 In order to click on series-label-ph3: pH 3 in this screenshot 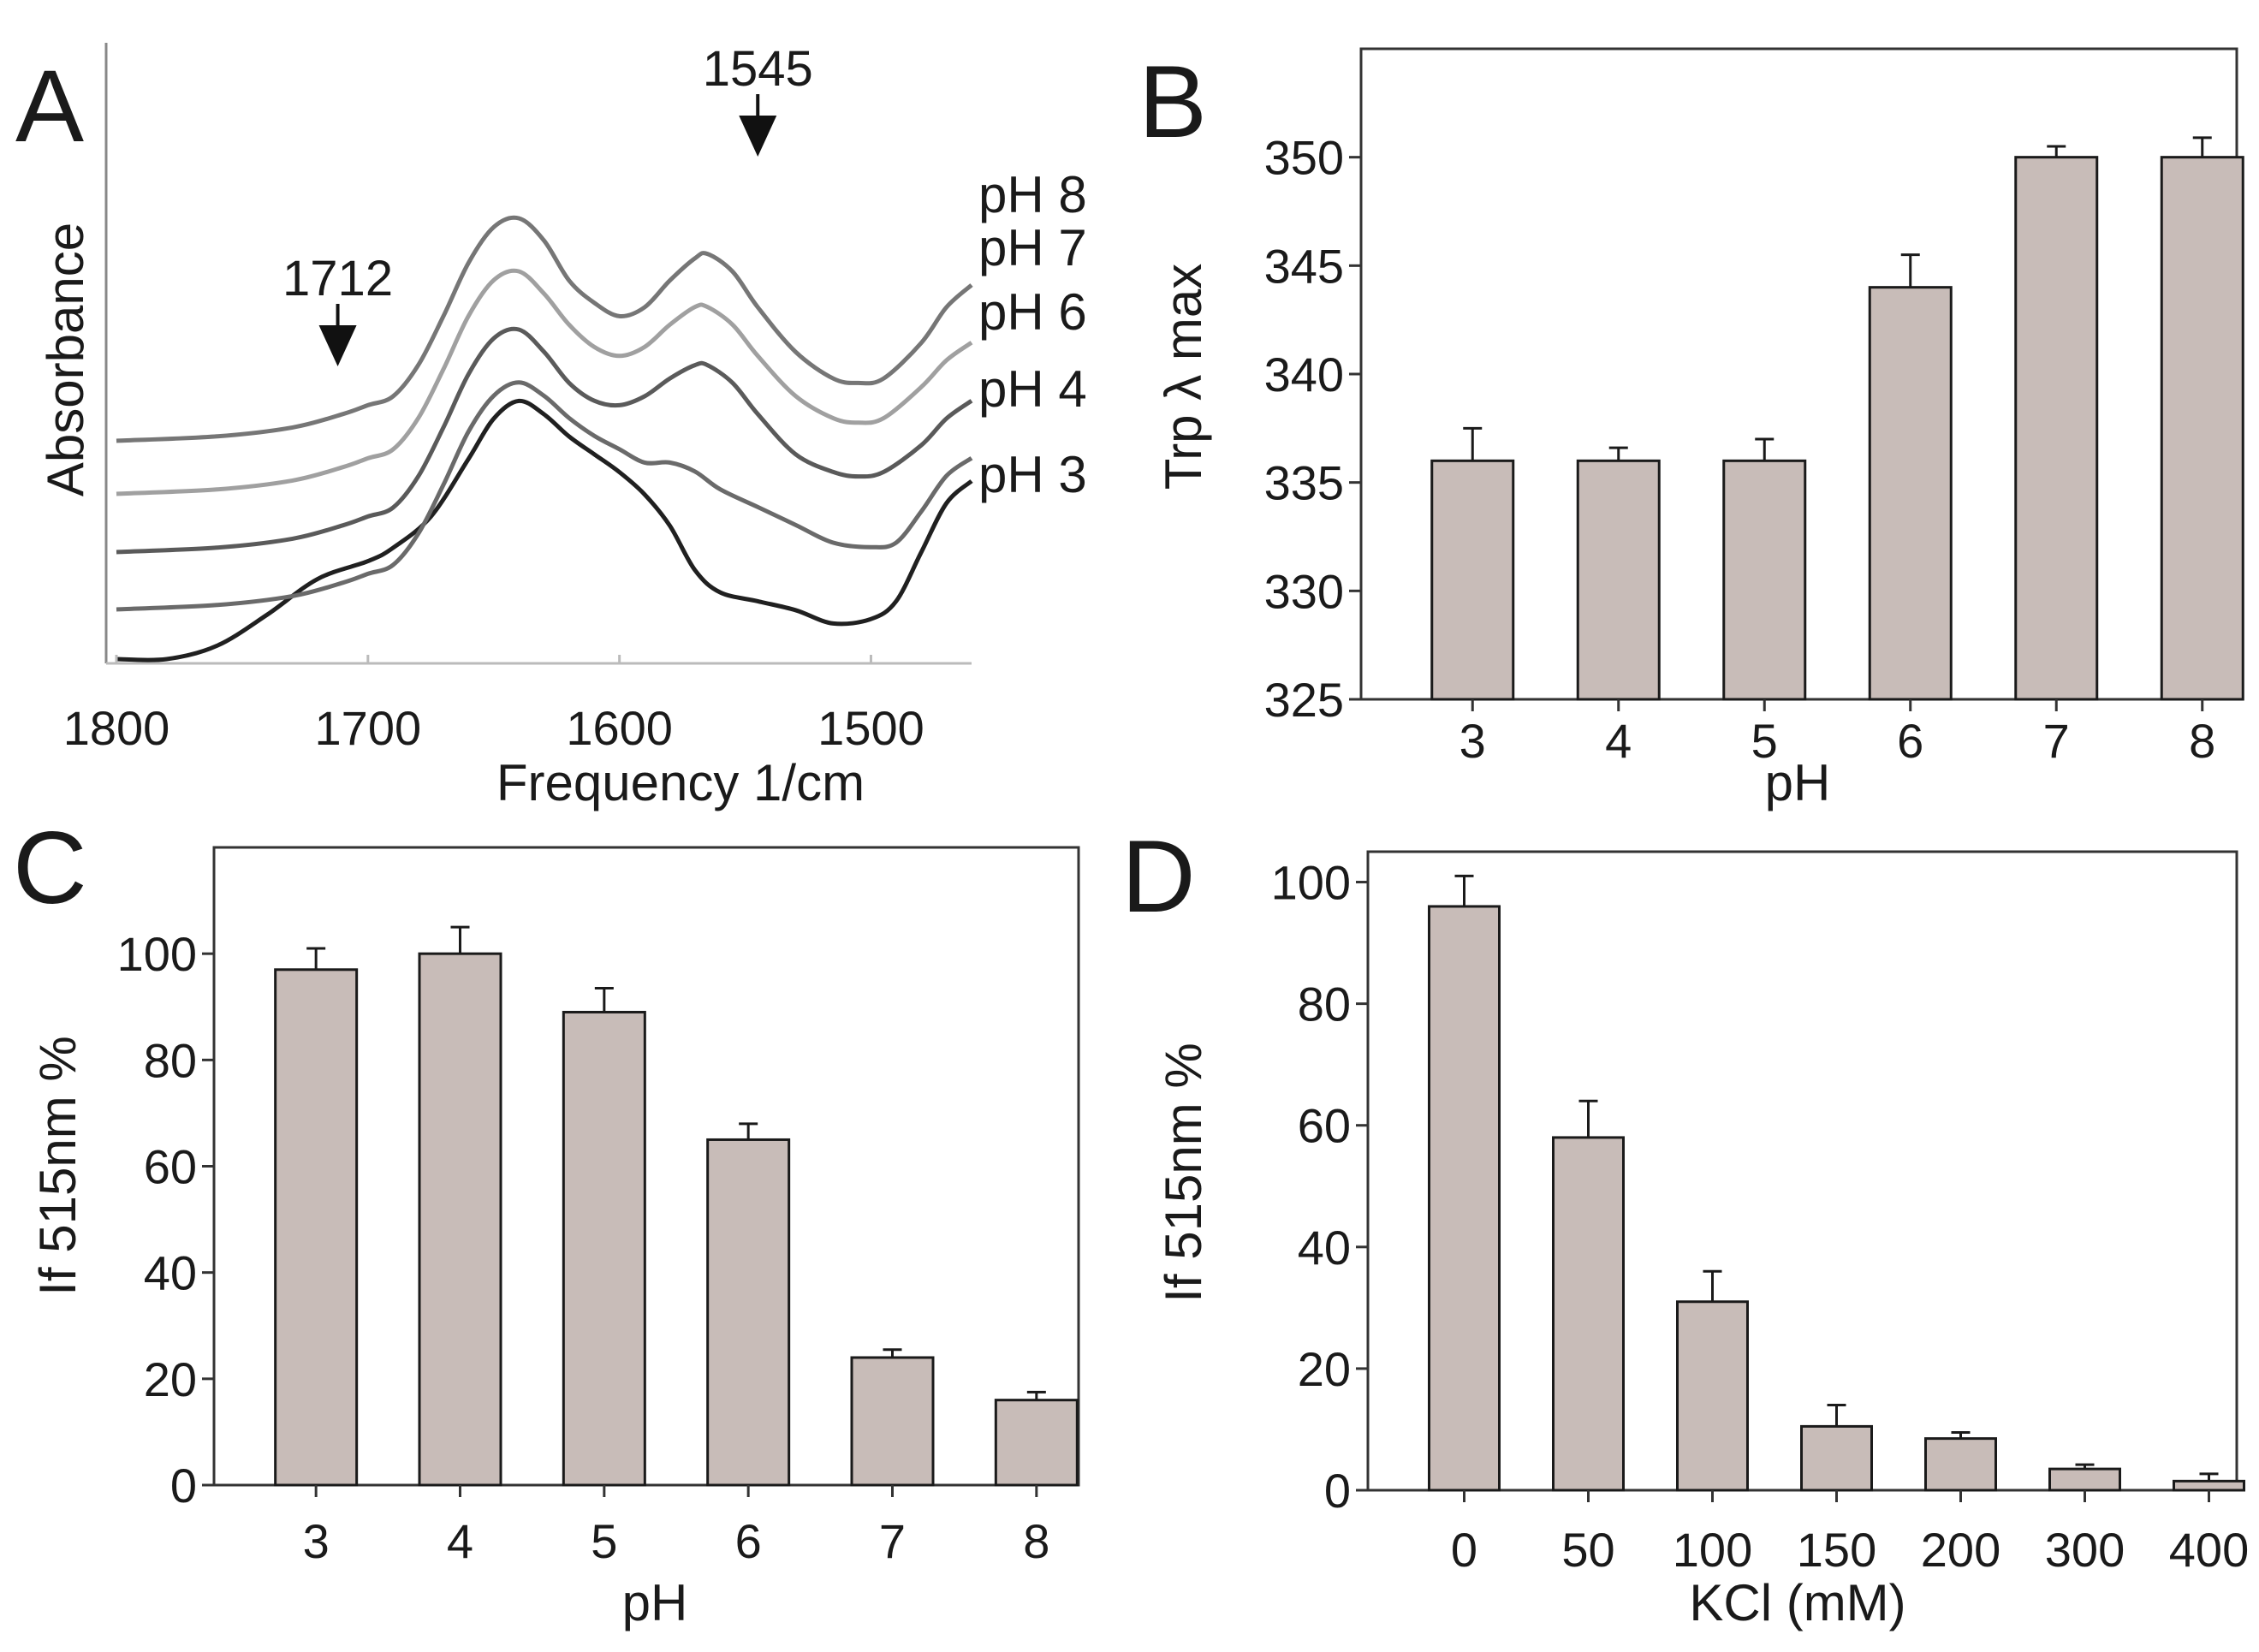, I will do `click(1032, 475)`.